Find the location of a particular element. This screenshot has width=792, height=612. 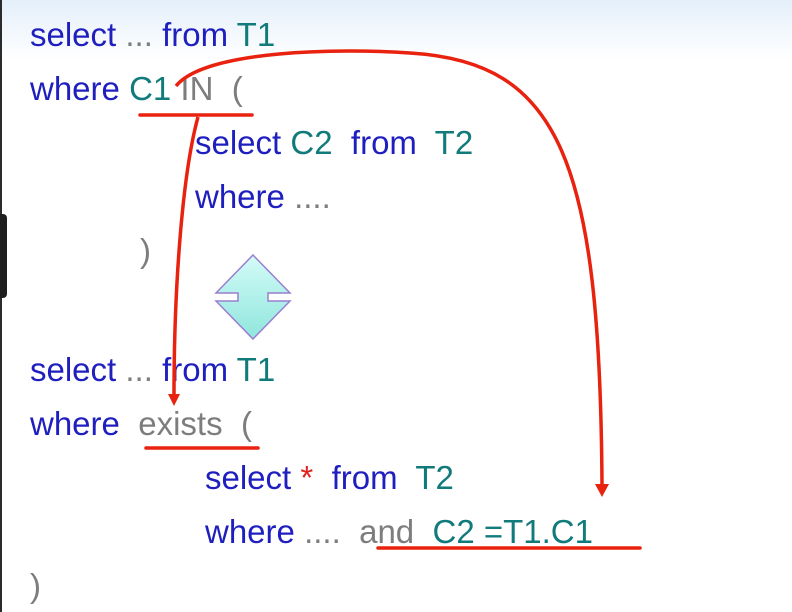

and-keyword: and is located at coordinates (387, 531).